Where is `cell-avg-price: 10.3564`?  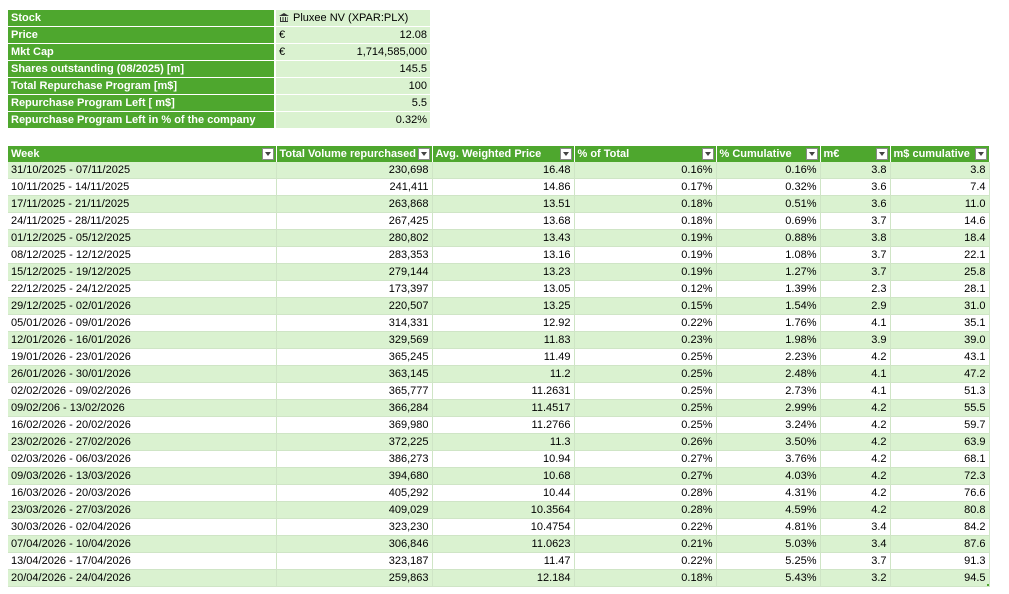 cell-avg-price: 10.3564 is located at coordinates (503, 510).